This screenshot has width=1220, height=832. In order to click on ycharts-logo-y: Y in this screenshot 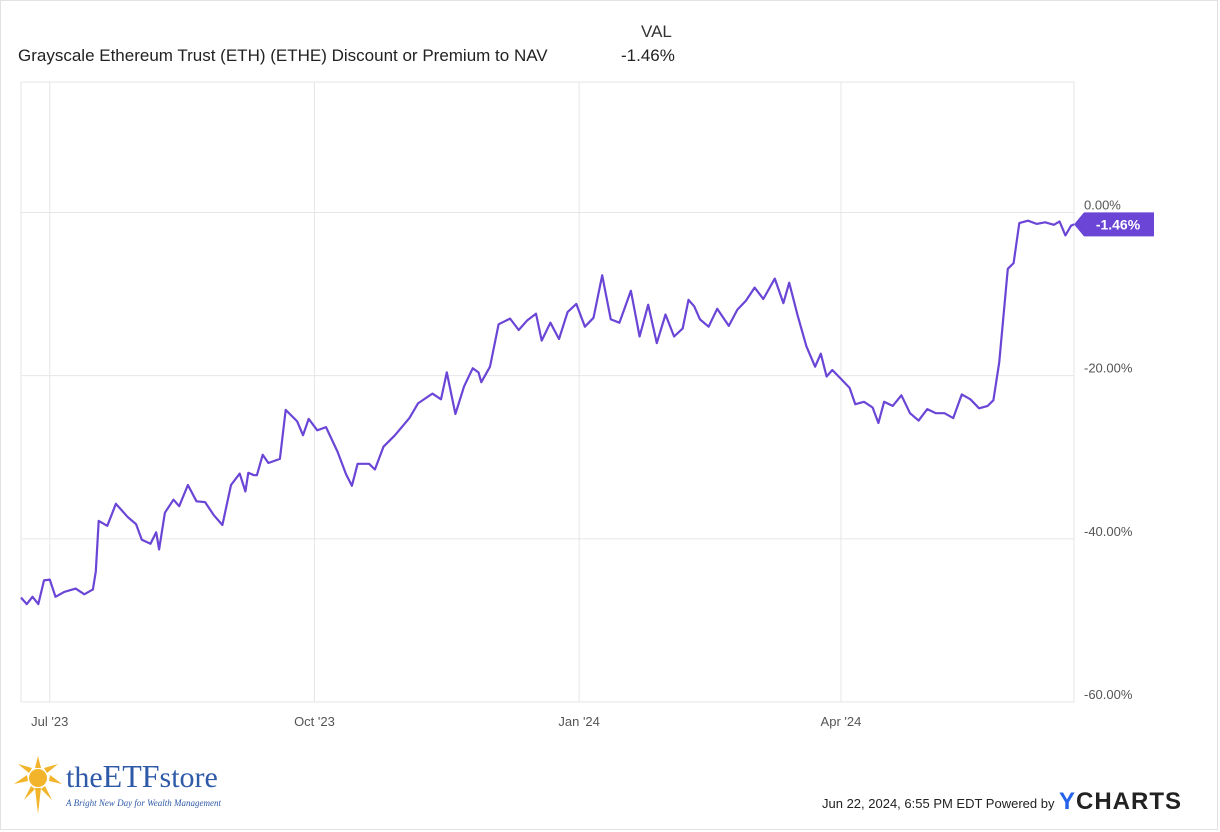, I will do `click(1068, 801)`.